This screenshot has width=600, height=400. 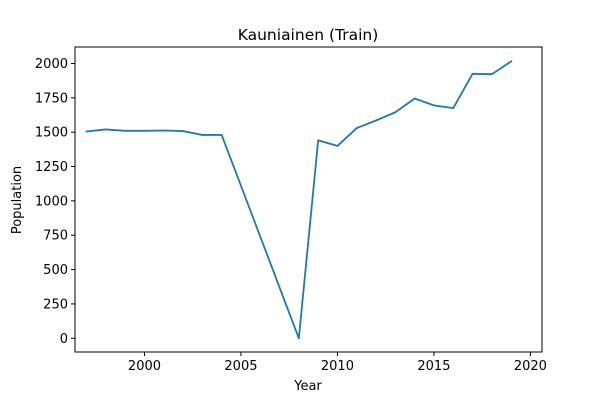 What do you see at coordinates (17, 200) in the screenshot?
I see `y-axis-label: Population` at bounding box center [17, 200].